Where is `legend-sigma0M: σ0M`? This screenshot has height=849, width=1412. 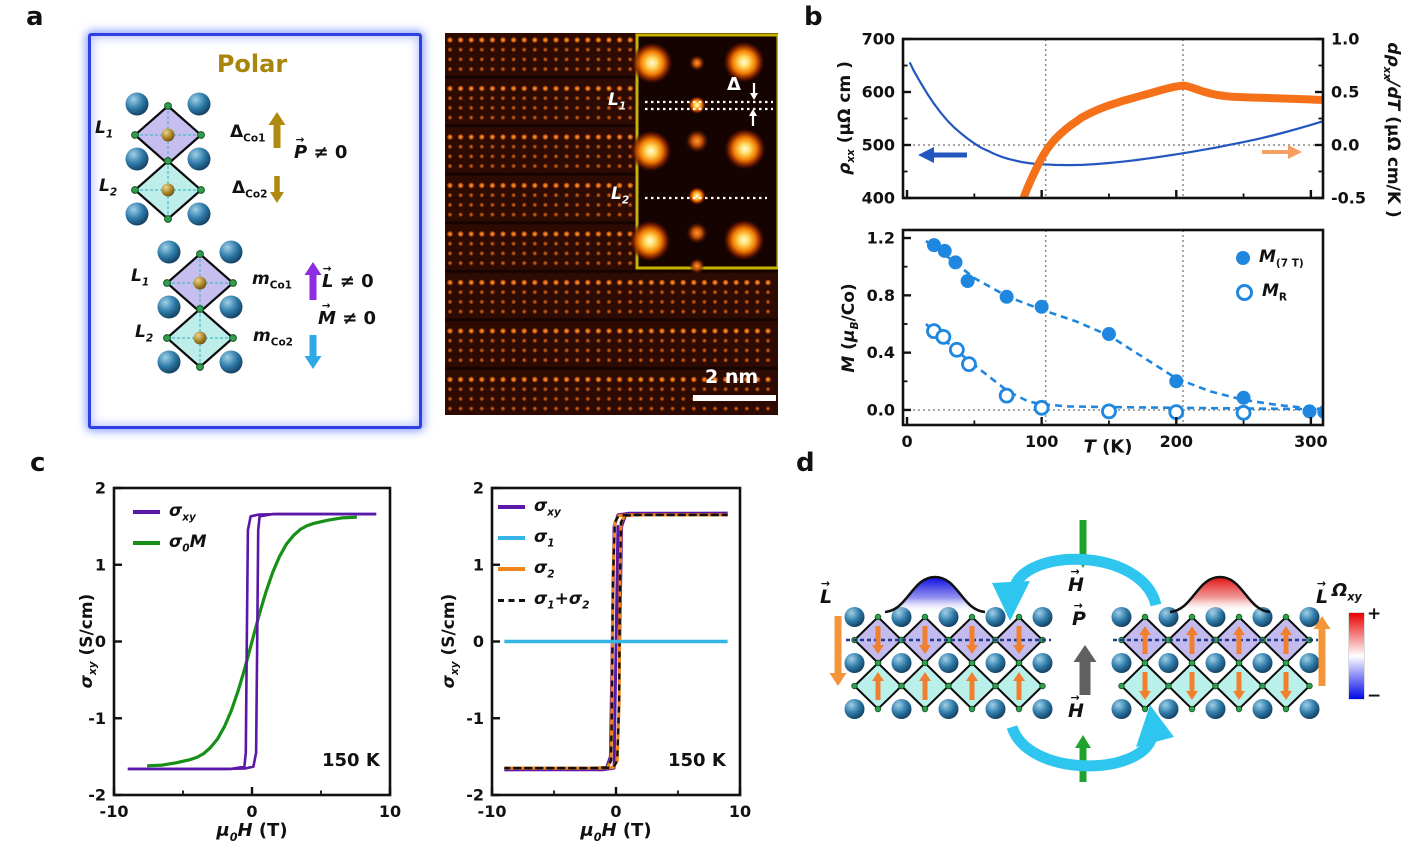
legend-sigma0M: σ0M is located at coordinates (170, 543).